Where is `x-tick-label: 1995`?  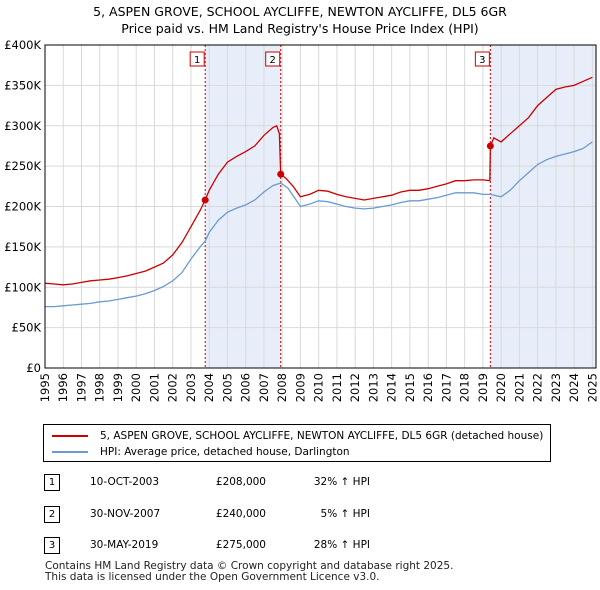
x-tick-label: 1995 is located at coordinates (45, 387).